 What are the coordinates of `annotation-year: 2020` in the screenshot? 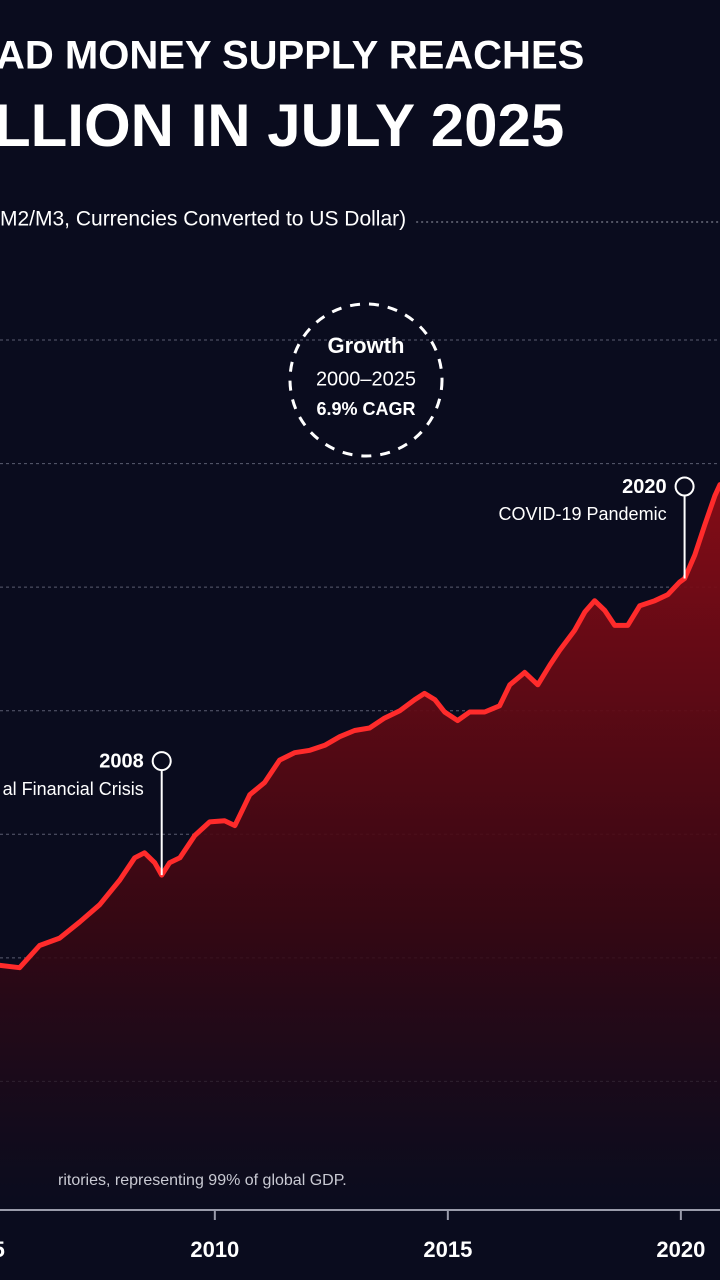 It's located at (644, 487).